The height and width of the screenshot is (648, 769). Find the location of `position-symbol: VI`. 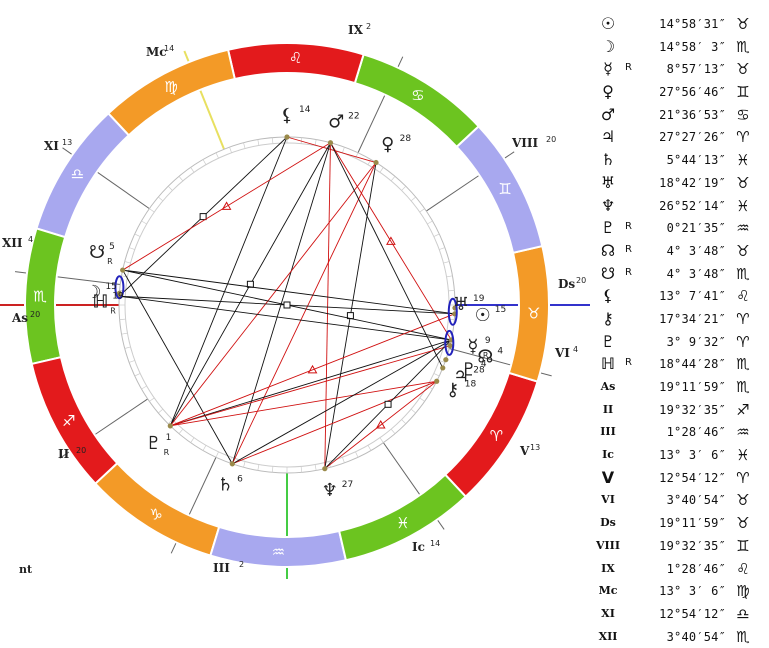

position-symbol: VI is located at coordinates (608, 500).